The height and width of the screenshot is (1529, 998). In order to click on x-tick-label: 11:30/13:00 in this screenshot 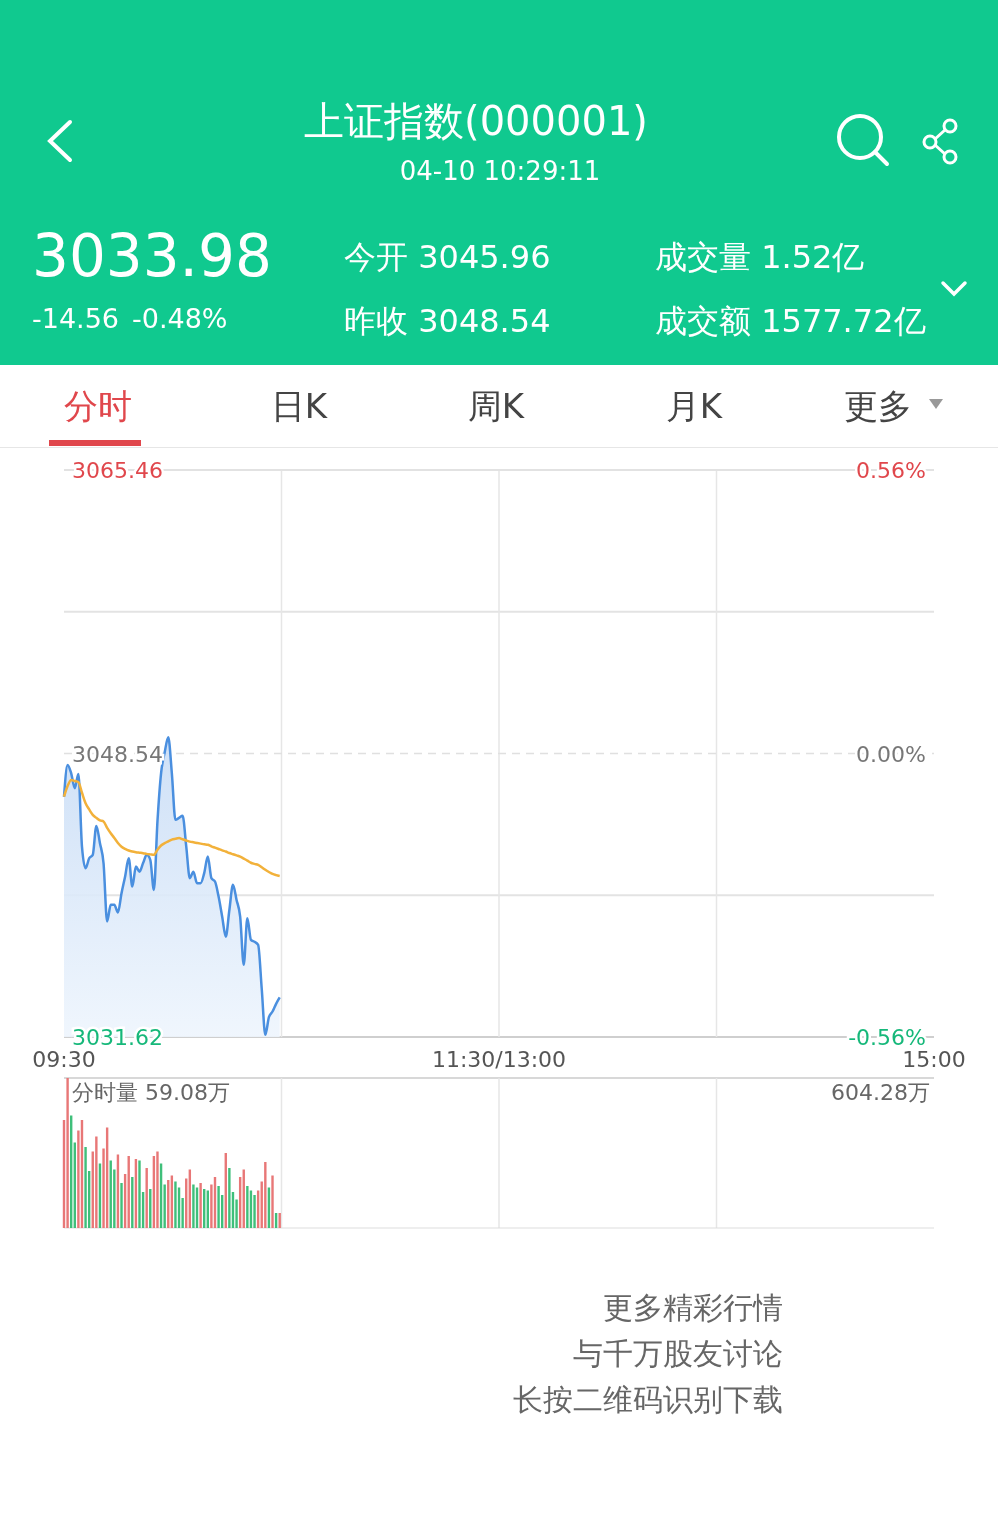, I will do `click(499, 1059)`.